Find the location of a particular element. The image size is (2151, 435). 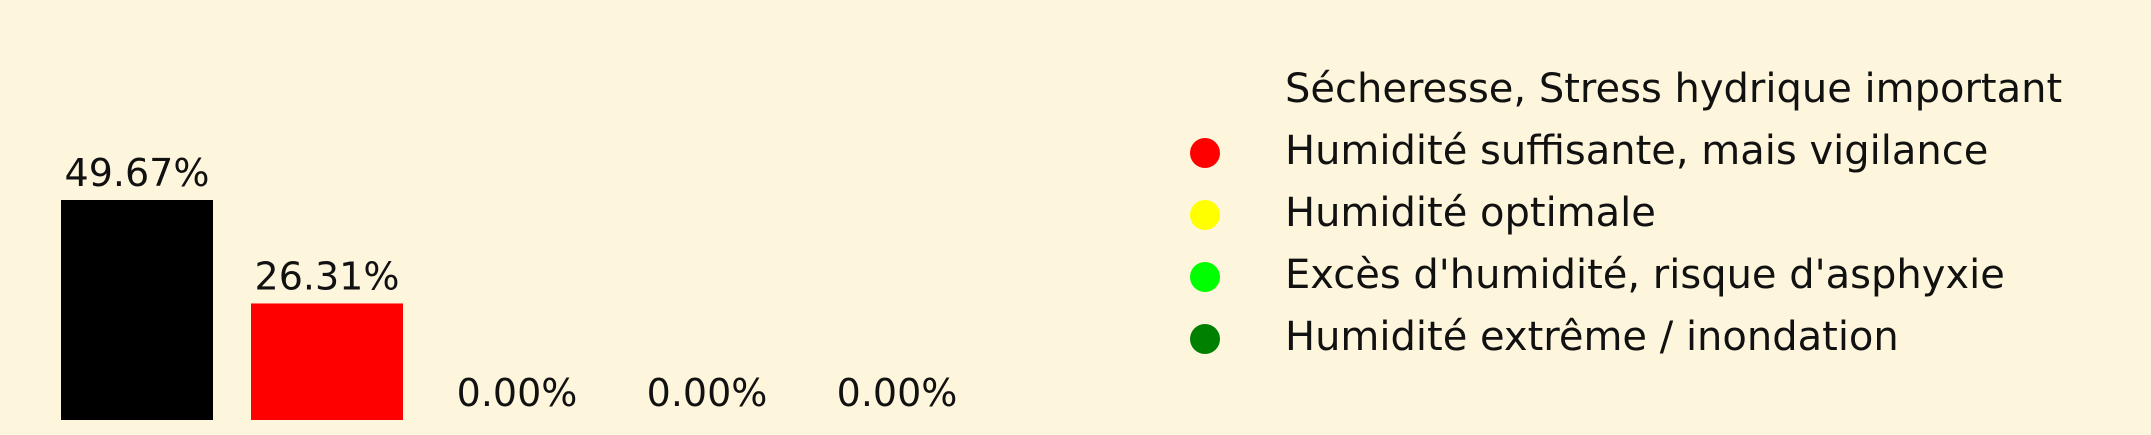

legend-label: Sécheresse, Stress hydrique important is located at coordinates (1674, 89).